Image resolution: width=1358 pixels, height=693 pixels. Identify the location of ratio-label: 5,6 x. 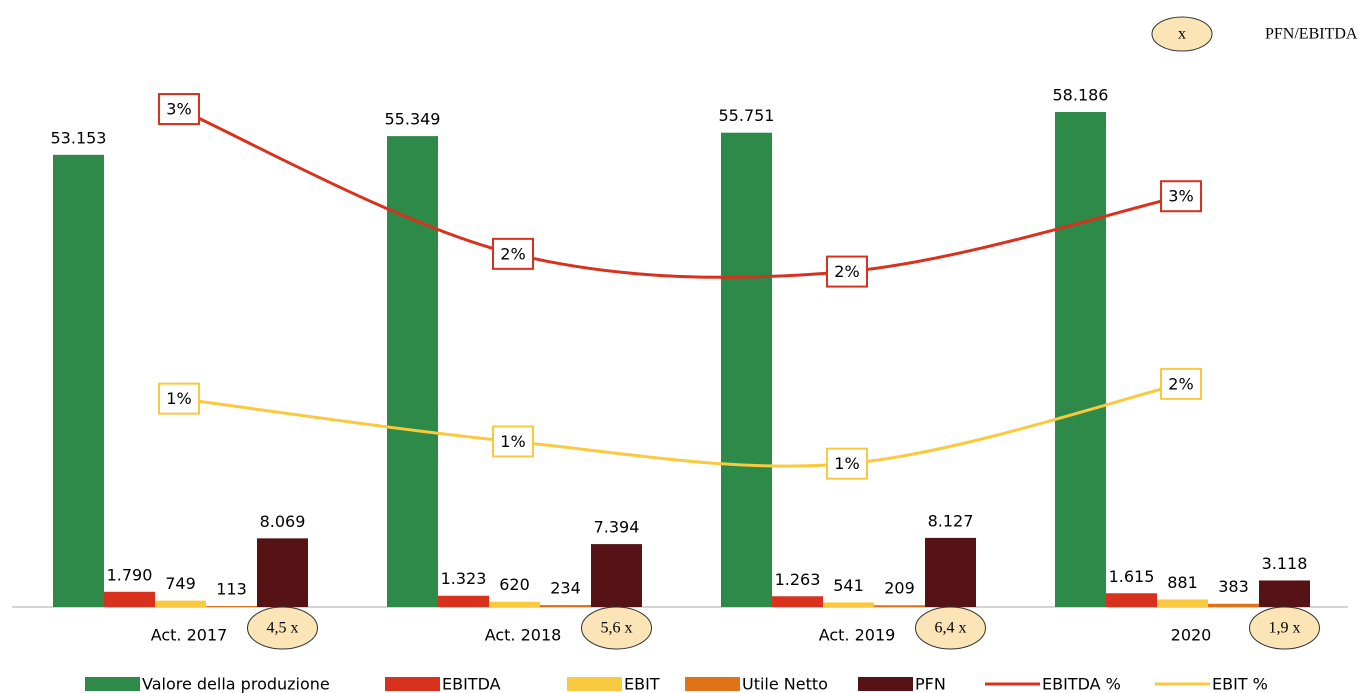
(617, 628).